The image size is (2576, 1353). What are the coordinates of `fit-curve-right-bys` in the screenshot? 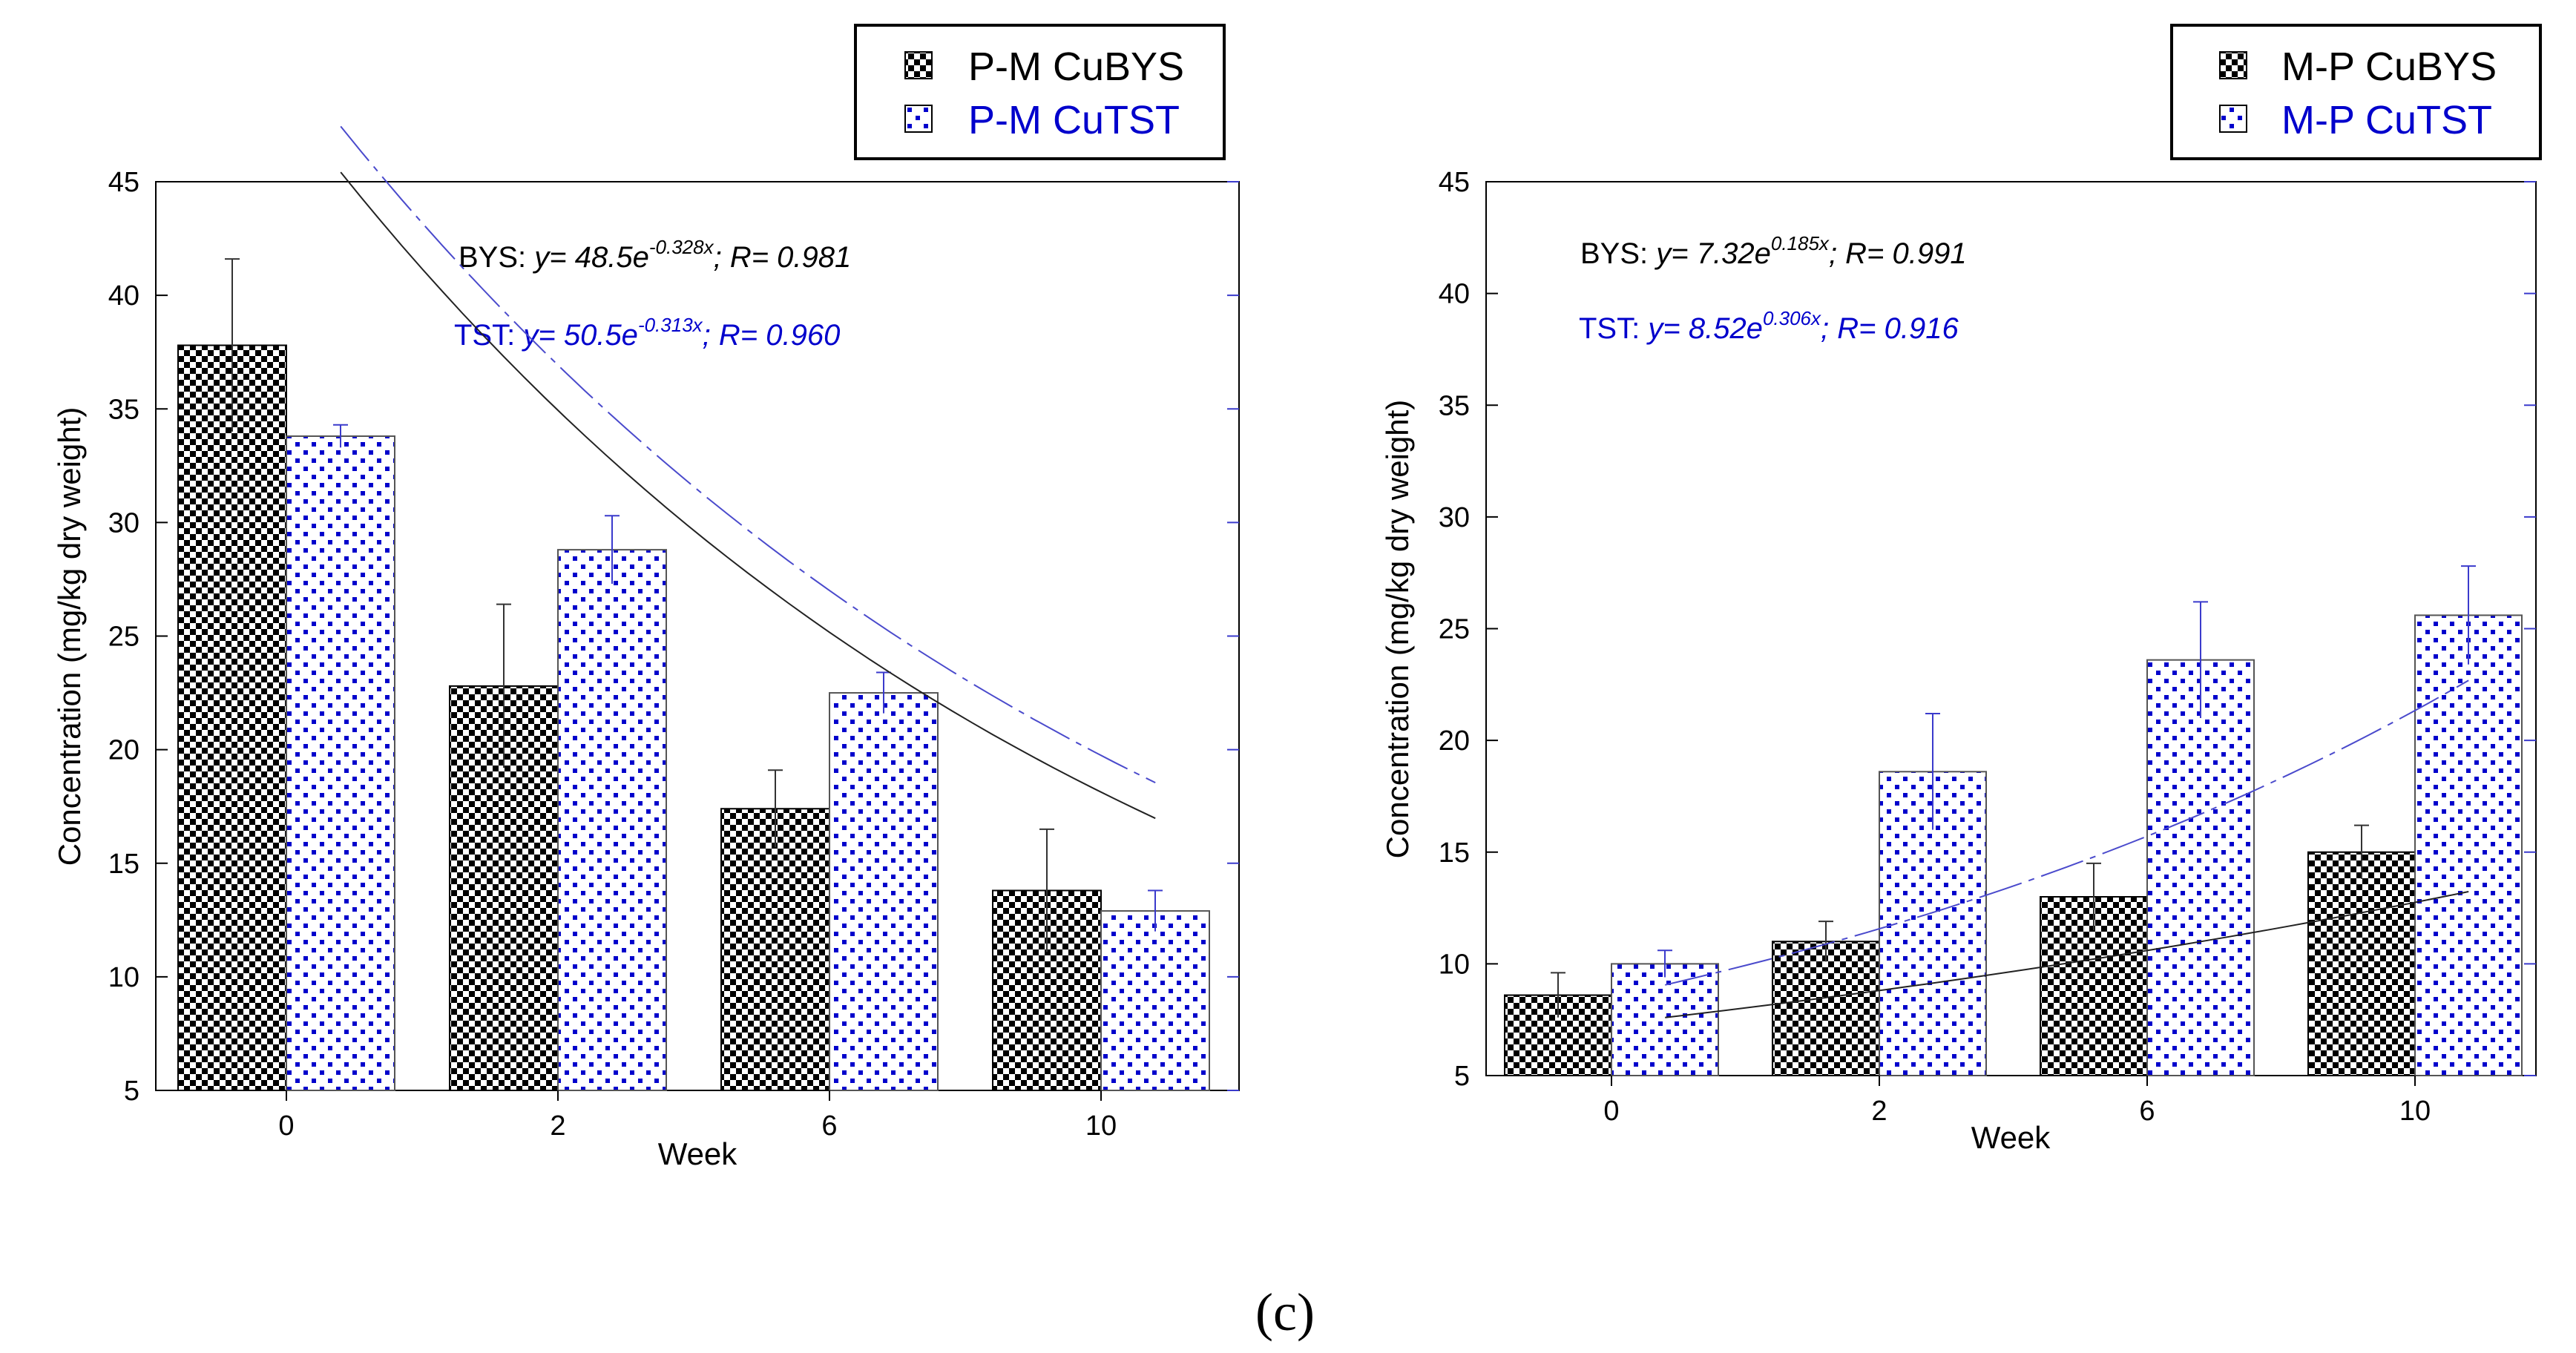 It's located at (2067, 954).